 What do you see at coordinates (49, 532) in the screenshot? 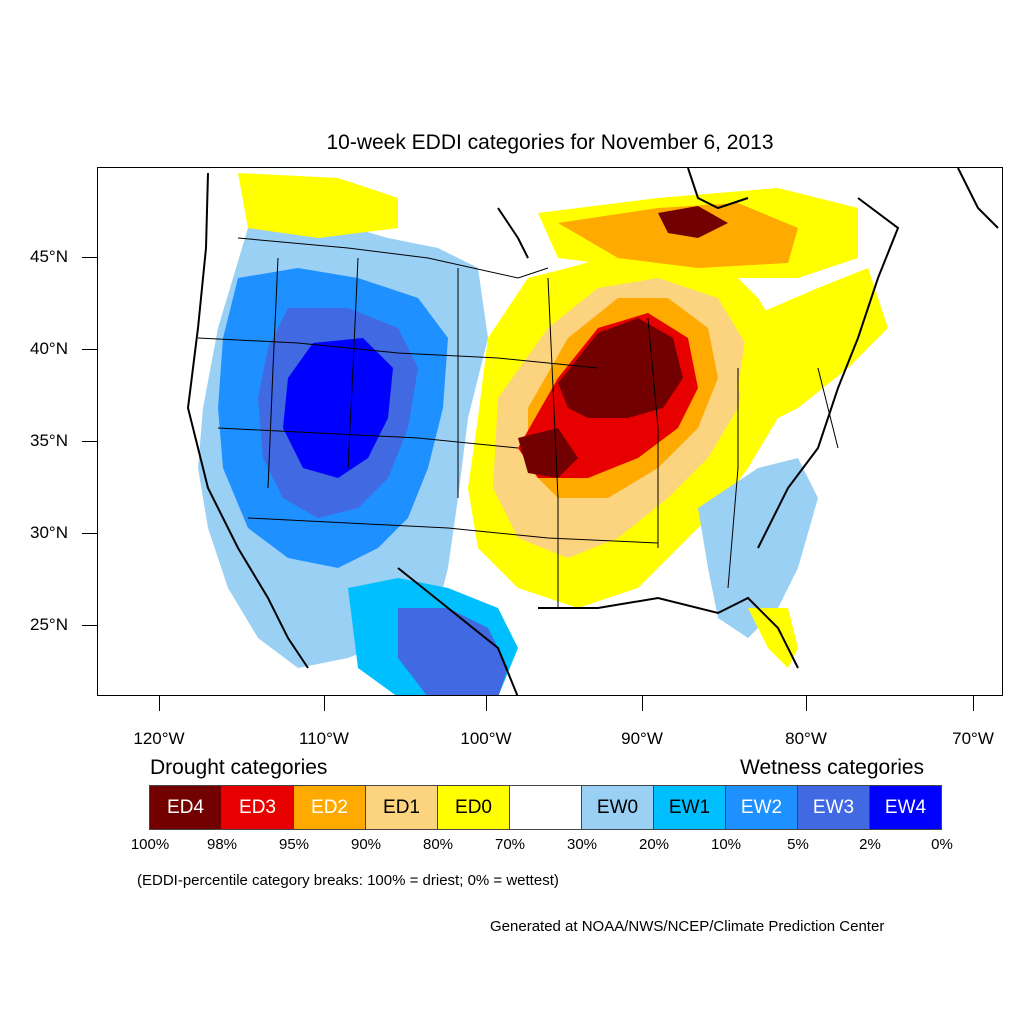
I see `lat-label-30: 30°N` at bounding box center [49, 532].